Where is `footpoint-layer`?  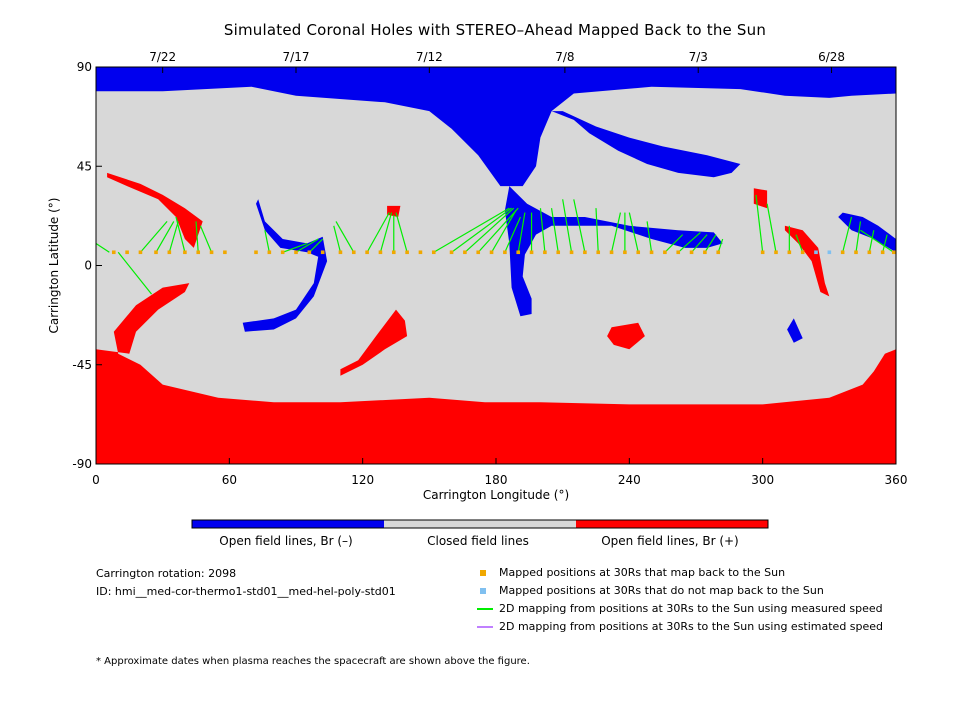
footpoint-layer is located at coordinates (503, 252).